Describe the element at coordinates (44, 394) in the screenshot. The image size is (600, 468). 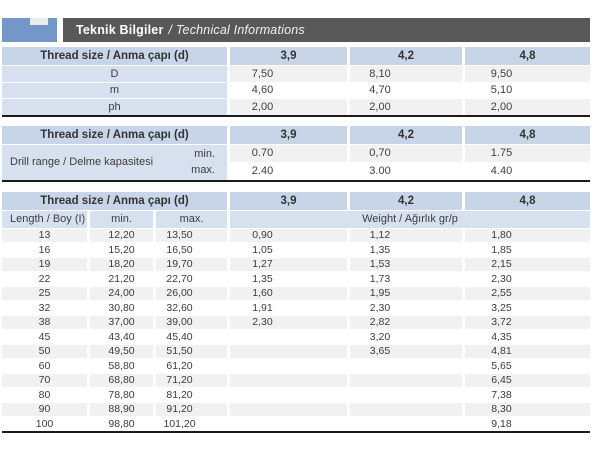
I see `length-cell: 80` at that location.